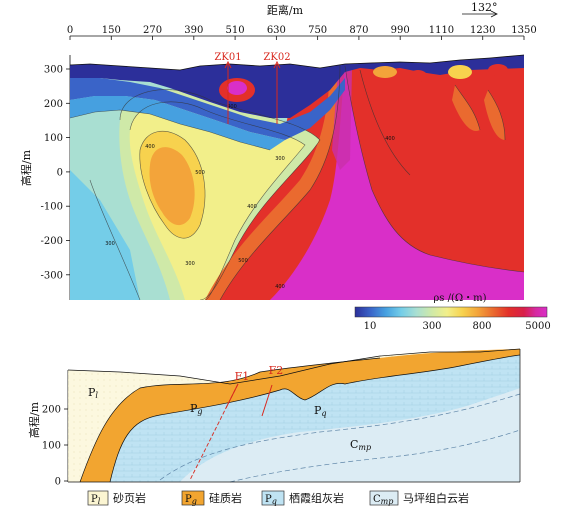  I want to click on legend-code: Cmp, so click(383, 500).